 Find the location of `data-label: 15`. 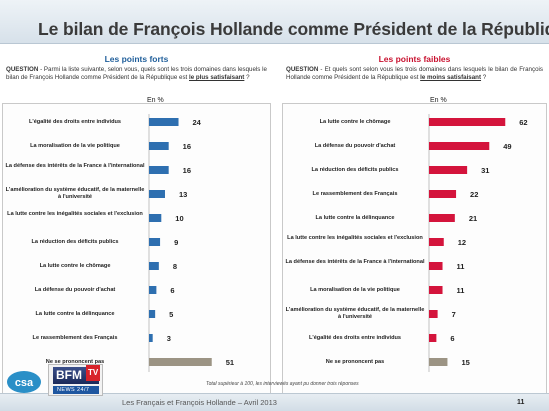

data-label: 15 is located at coordinates (465, 362).